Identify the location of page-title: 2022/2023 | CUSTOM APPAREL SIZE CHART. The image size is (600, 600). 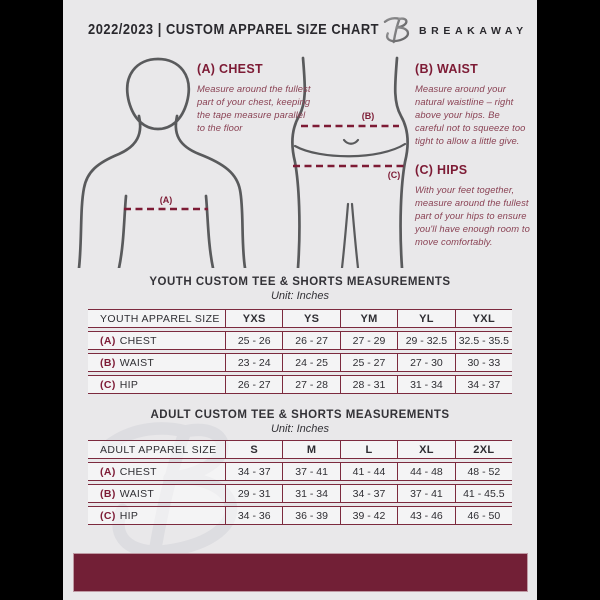
(234, 29).